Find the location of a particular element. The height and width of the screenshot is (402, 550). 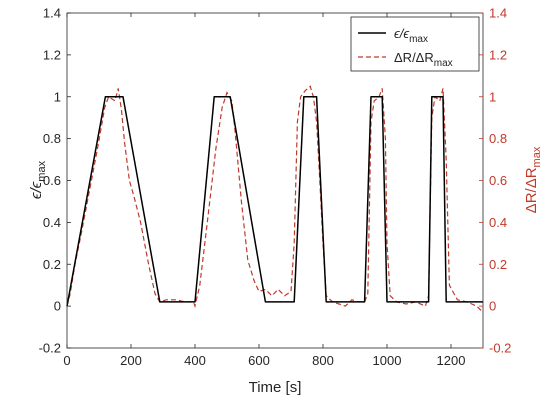

right-y-tick-label: 0.8 is located at coordinates (498, 138).